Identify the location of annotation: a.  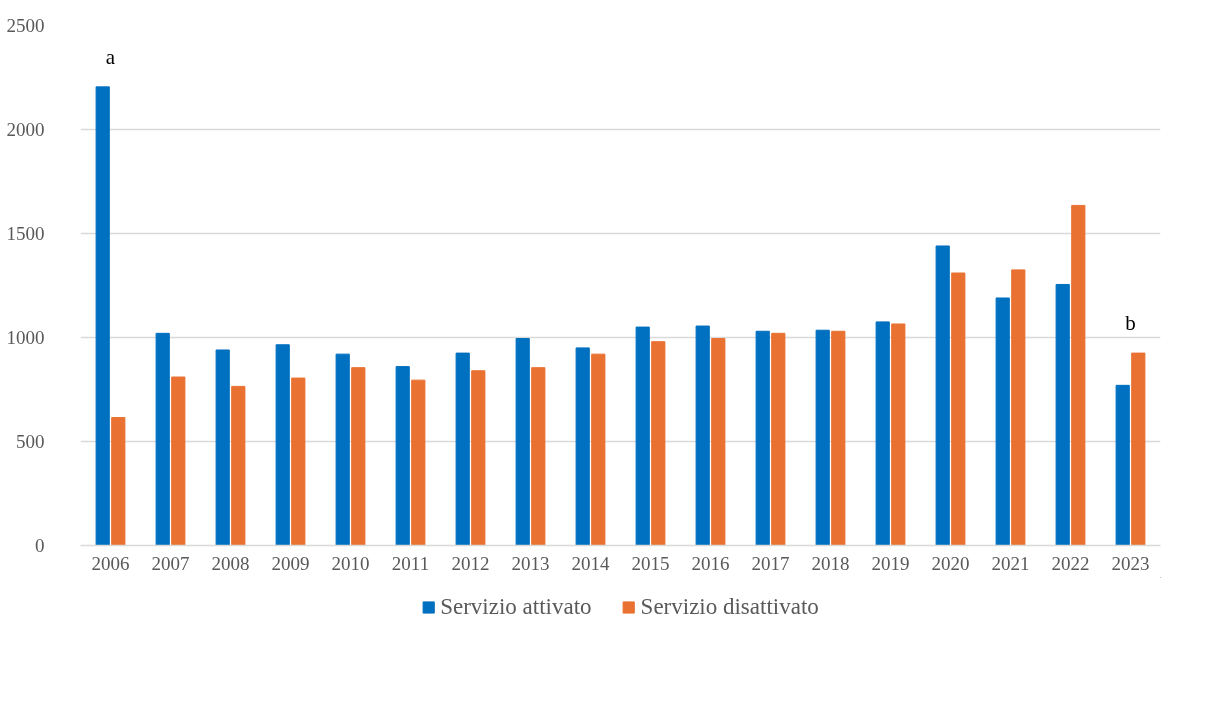
(110, 56).